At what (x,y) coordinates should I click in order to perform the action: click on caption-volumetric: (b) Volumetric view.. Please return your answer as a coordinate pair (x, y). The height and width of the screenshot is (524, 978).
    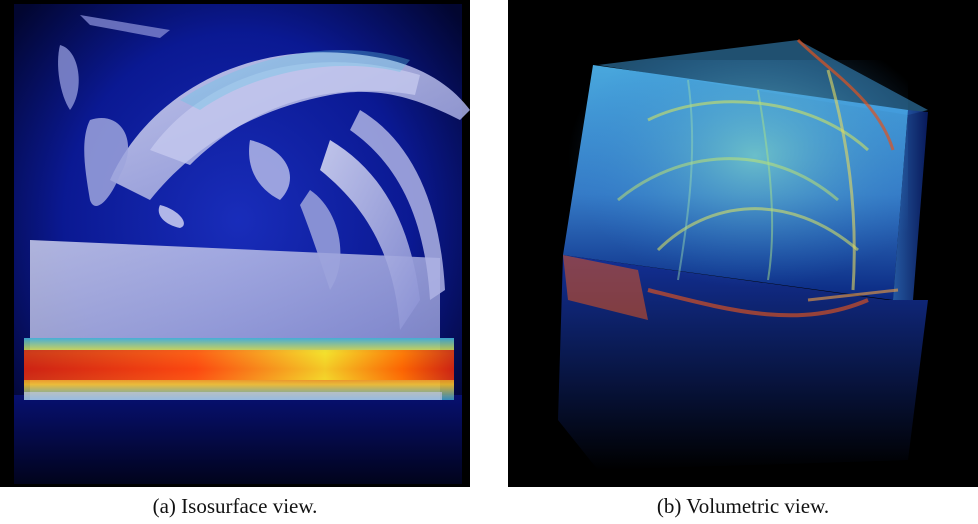
    Looking at the image, I should click on (743, 506).